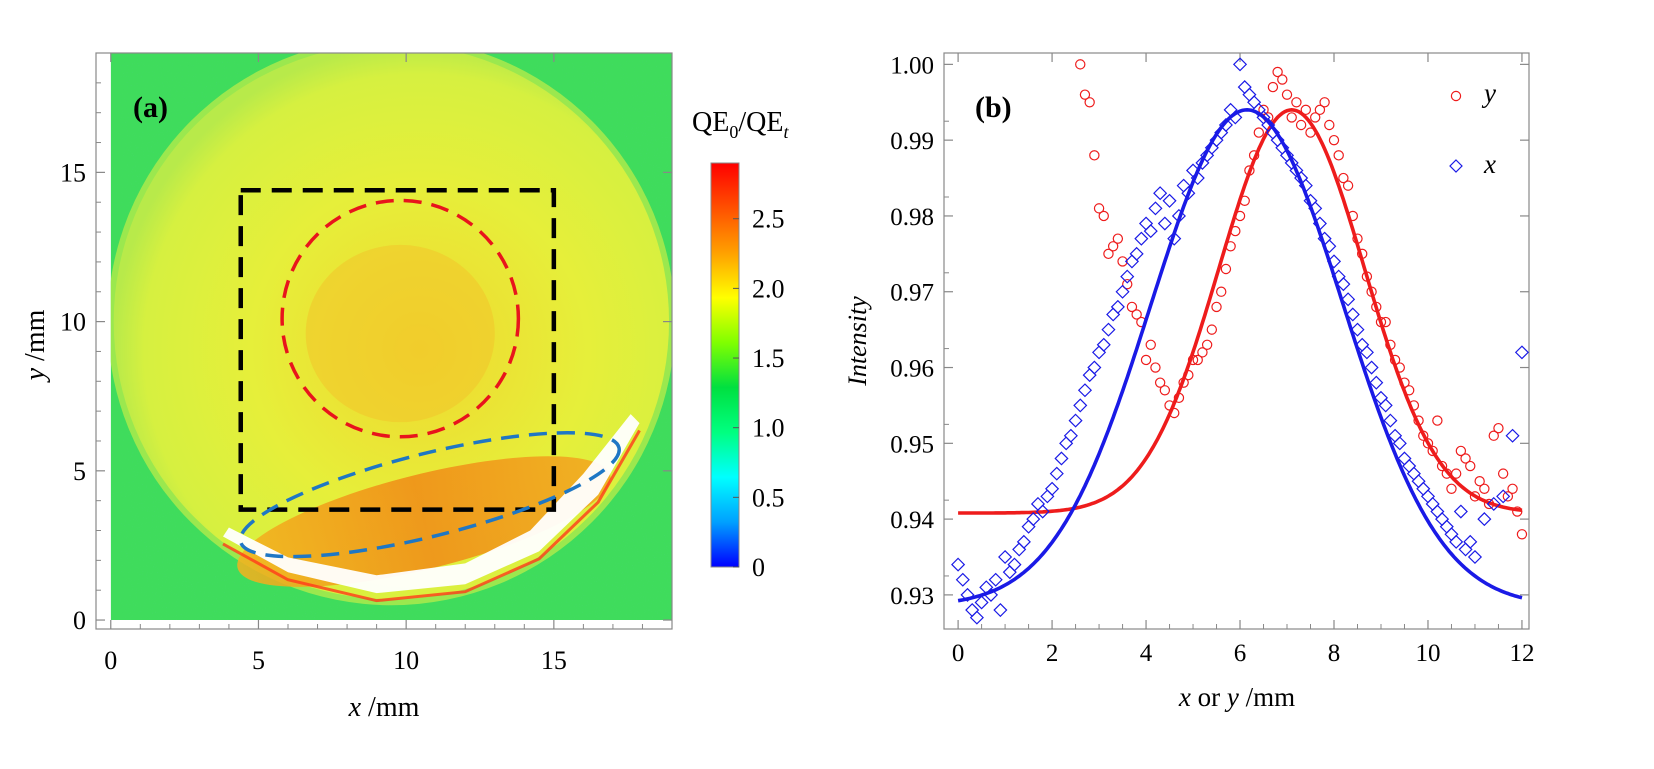 The height and width of the screenshot is (769, 1654). I want to click on x-tick-label: 4, so click(1146, 653).